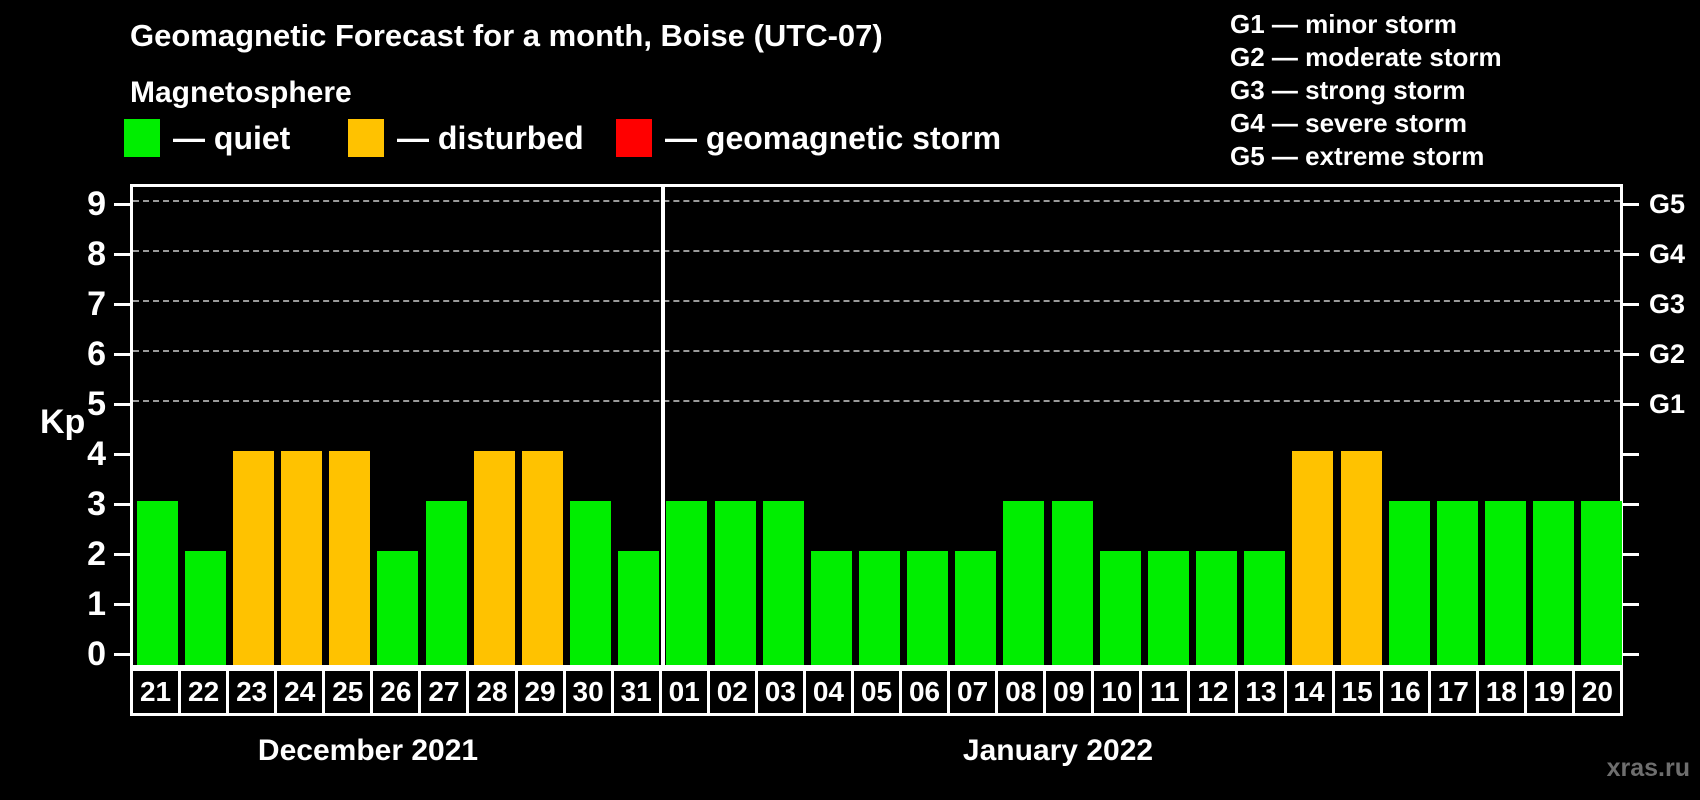 The width and height of the screenshot is (1700, 800). What do you see at coordinates (1549, 692) in the screenshot?
I see `day-label-cell: 19` at bounding box center [1549, 692].